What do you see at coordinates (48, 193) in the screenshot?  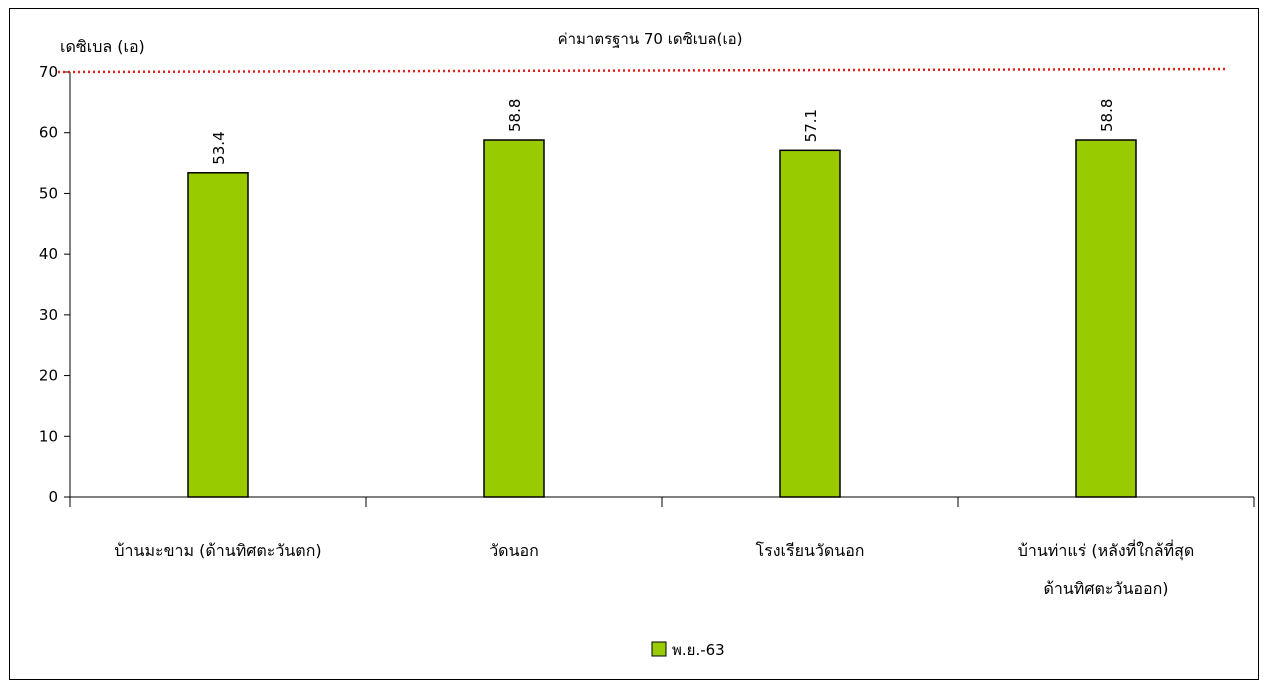 I see `y-tick-label: 50` at bounding box center [48, 193].